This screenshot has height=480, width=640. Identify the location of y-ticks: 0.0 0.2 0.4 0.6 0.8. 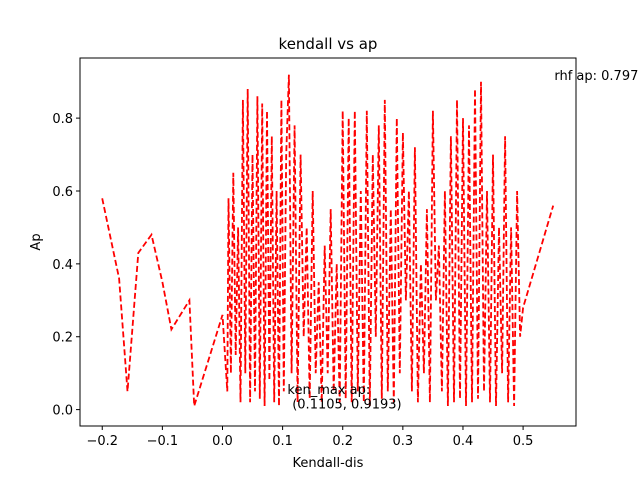
(66, 265).